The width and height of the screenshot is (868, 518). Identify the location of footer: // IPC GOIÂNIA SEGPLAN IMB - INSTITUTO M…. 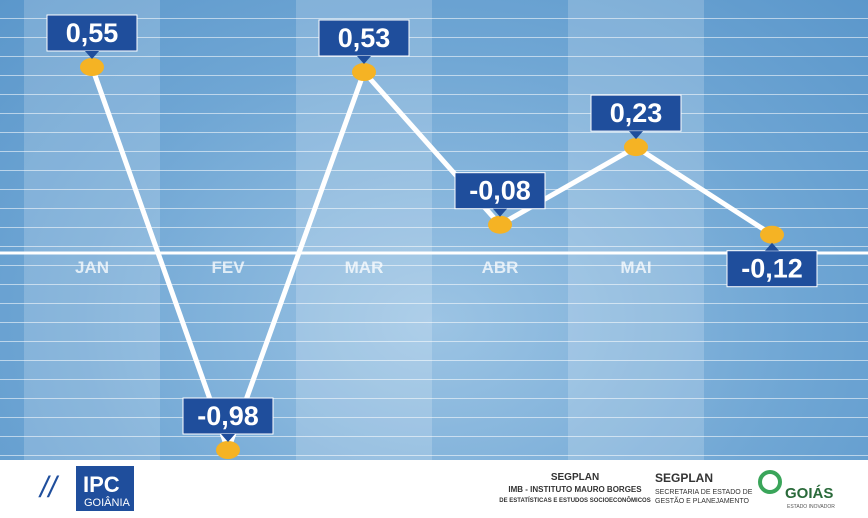
(434, 489).